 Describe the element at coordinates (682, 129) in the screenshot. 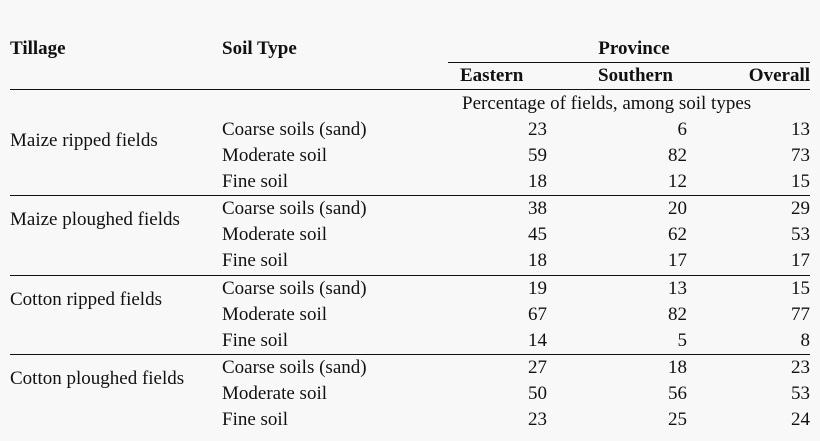

I see `southern-cell: 6` at that location.